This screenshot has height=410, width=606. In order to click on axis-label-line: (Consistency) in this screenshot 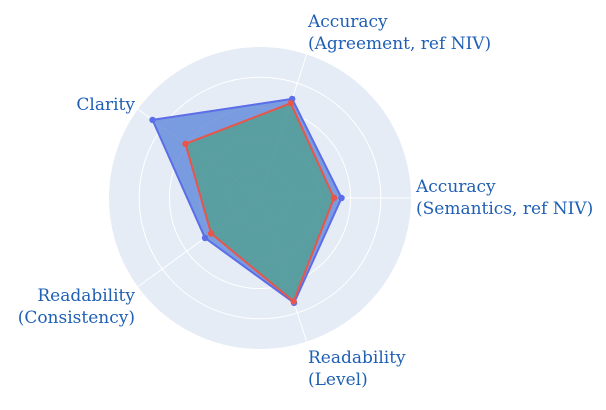, I will do `click(76, 318)`.